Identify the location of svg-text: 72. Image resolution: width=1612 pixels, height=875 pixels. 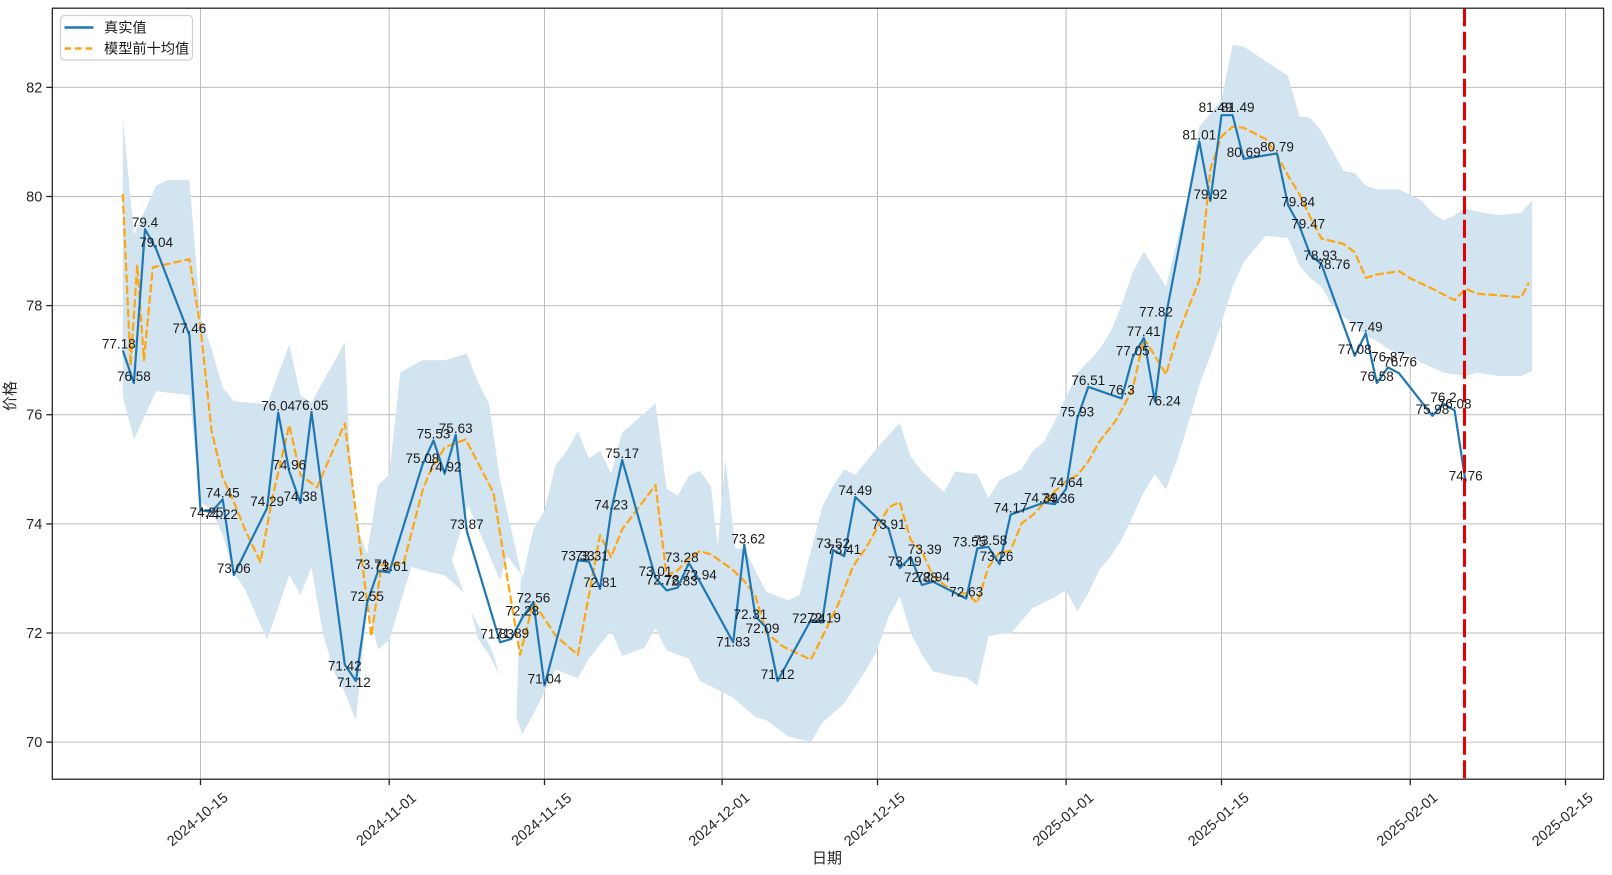
(34, 634).